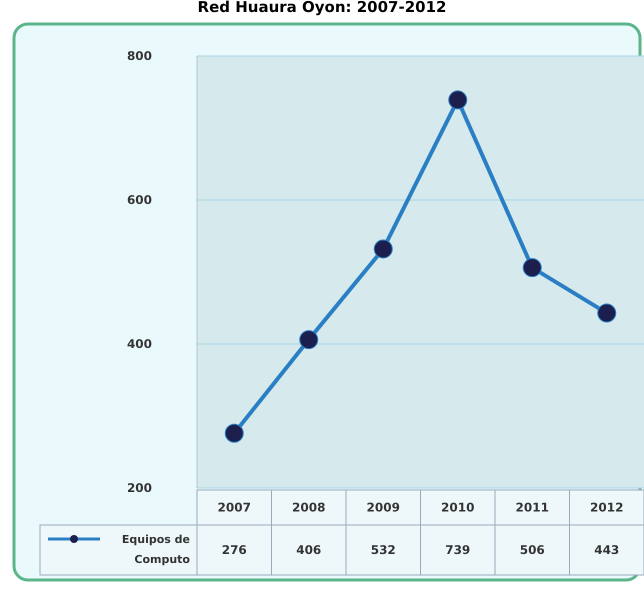  Describe the element at coordinates (234, 550) in the screenshot. I see `data-label: 276` at that location.